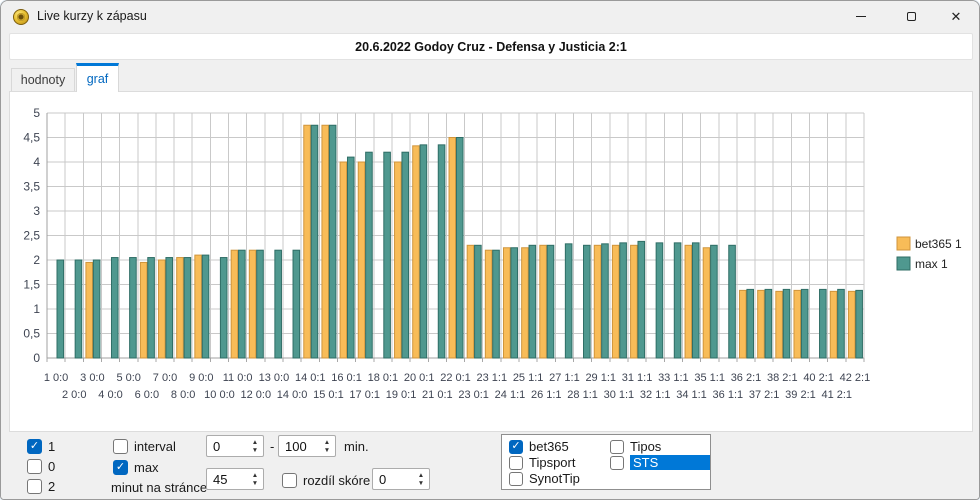 The height and width of the screenshot is (500, 980). Describe the element at coordinates (600, 378) in the screenshot. I see `svg-text: 29 1:1` at that location.